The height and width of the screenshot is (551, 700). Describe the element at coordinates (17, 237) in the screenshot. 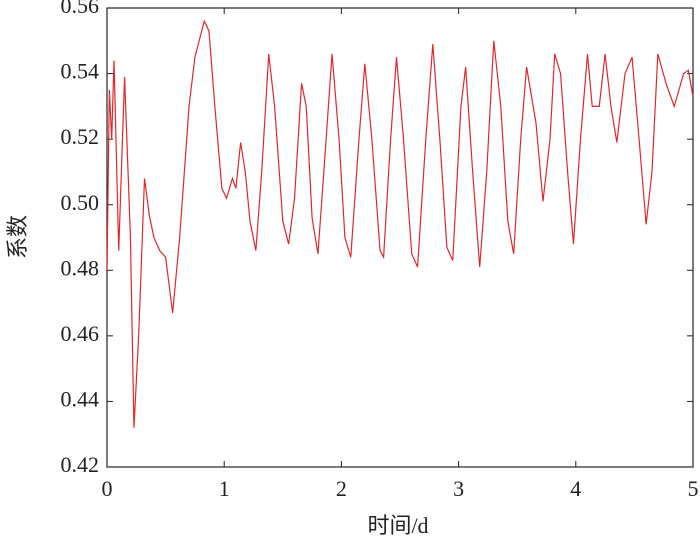

I see `y-axis-label: 系数` at that location.